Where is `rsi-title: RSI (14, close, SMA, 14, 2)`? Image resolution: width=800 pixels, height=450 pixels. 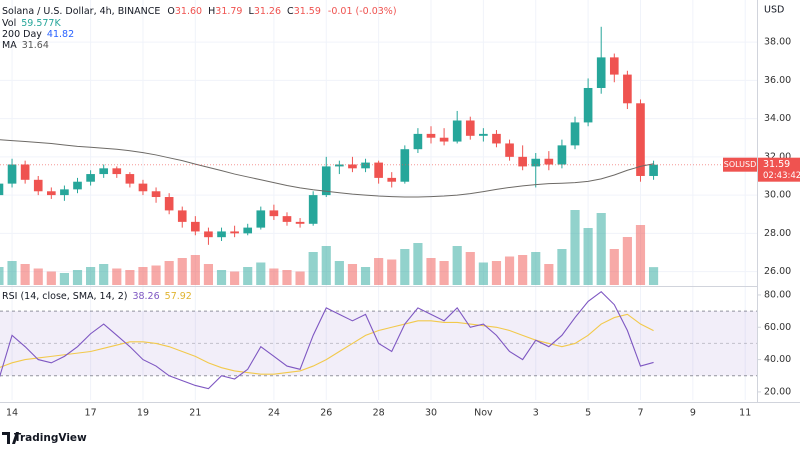
rsi-title: RSI (14, close, SMA, 14, 2) is located at coordinates (64, 296).